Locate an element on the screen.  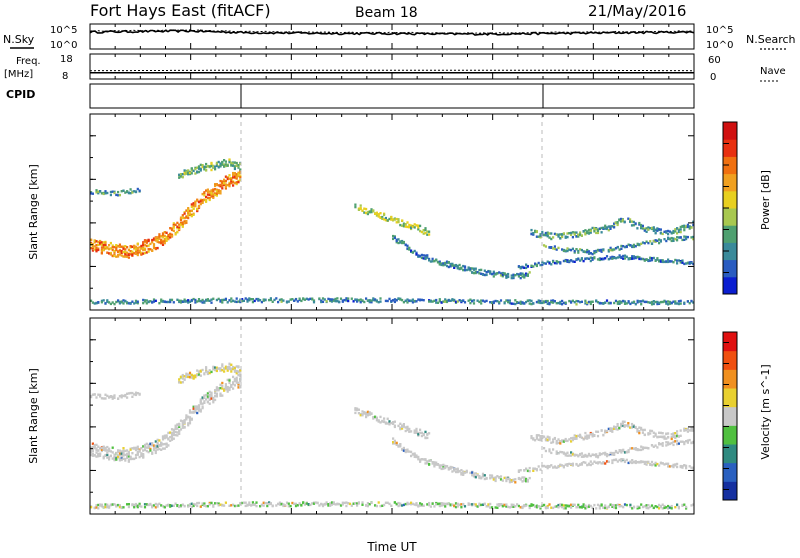
velocity-colorbar-label: Velocity [m s^-1] is located at coordinates (765, 411).